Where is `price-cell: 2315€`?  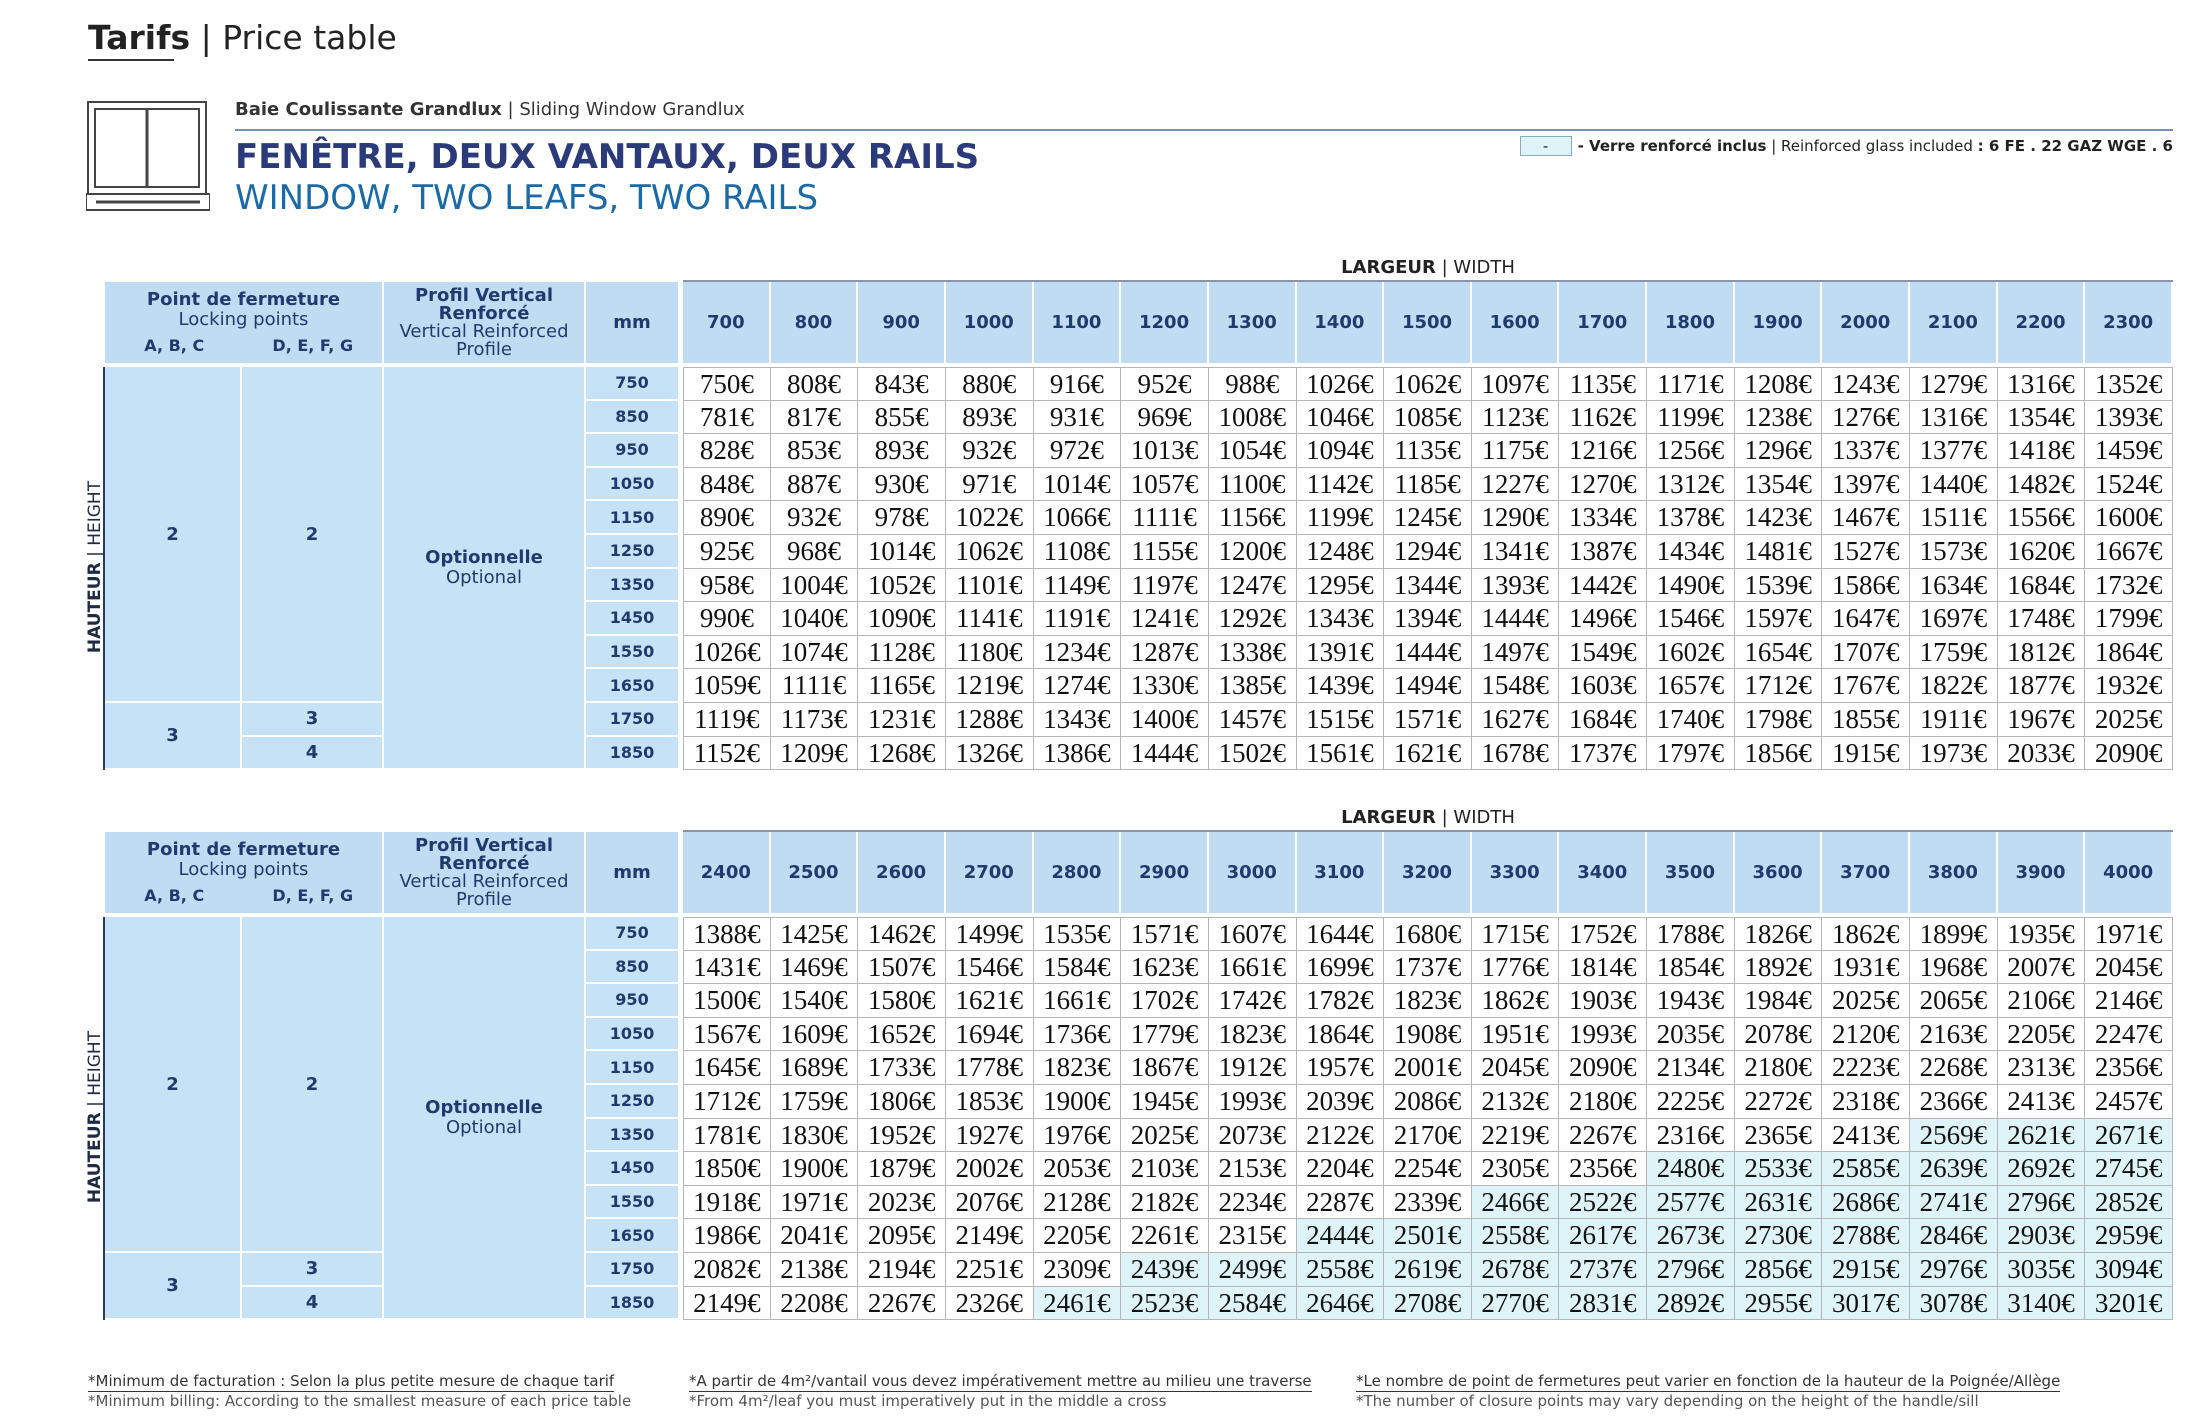 price-cell: 2315€ is located at coordinates (1252, 1236).